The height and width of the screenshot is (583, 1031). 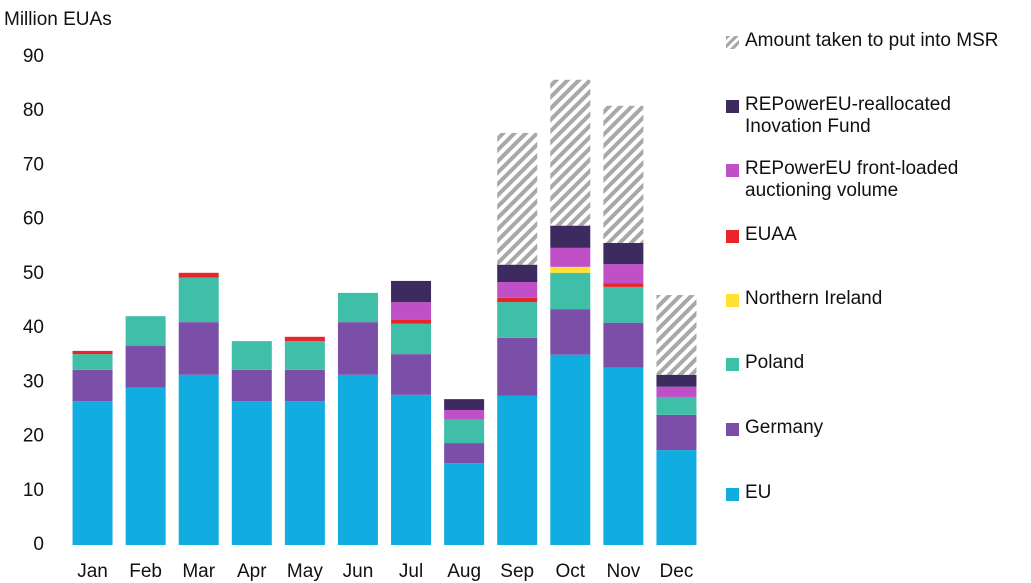 I want to click on y-tick-label: 60, so click(x=33, y=219).